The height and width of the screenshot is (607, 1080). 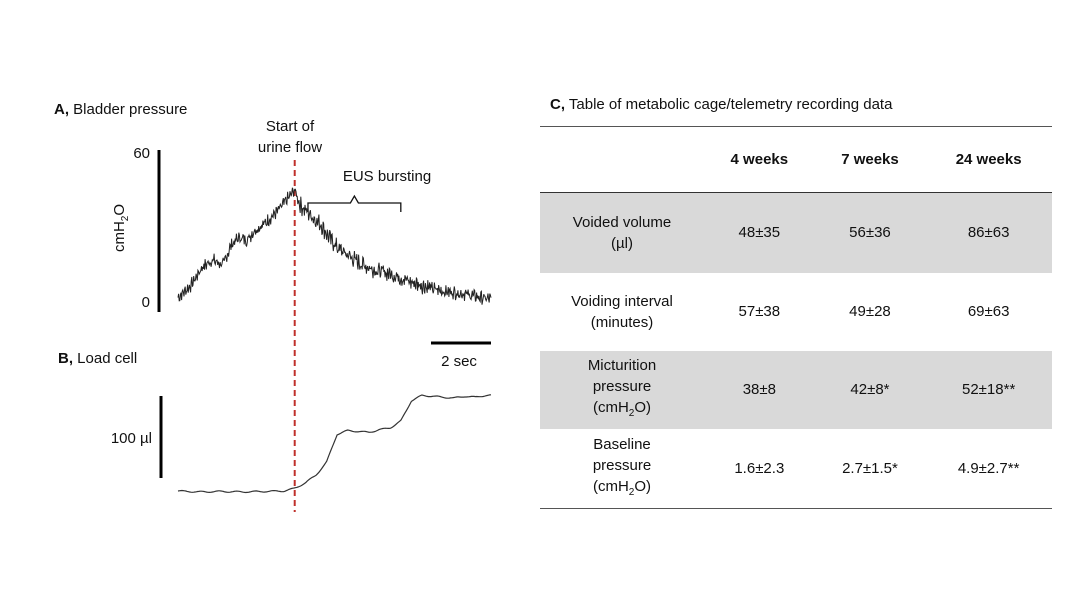 What do you see at coordinates (622, 322) in the screenshot?
I see `row-label-line: (minutes)` at bounding box center [622, 322].